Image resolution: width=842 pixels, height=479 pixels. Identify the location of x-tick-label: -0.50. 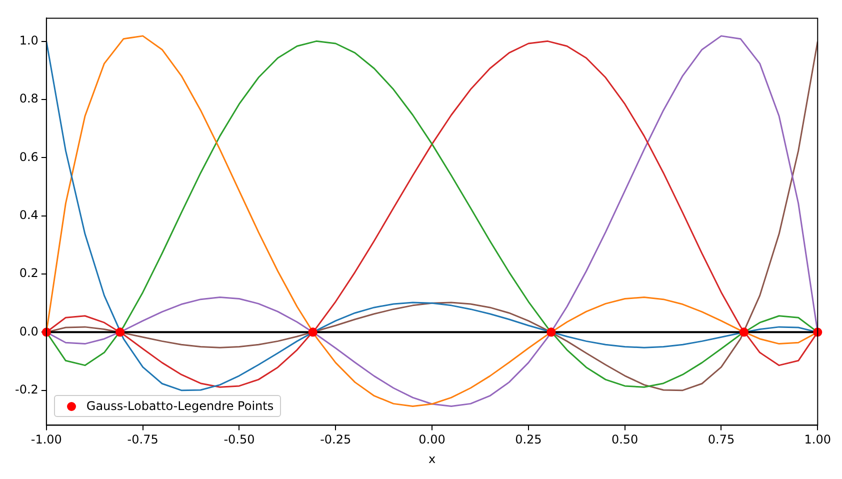
(239, 439).